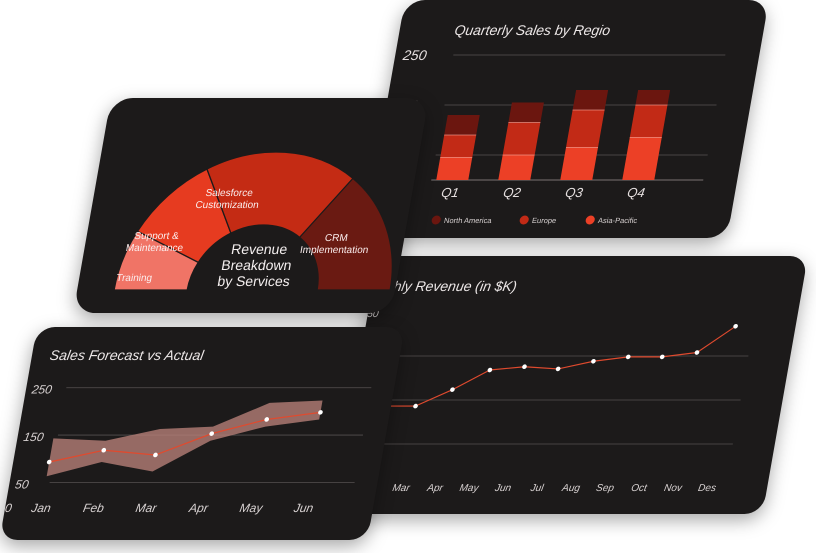 This screenshot has width=816, height=553. I want to click on slice-label: SalesforceCustomization, so click(227, 199).